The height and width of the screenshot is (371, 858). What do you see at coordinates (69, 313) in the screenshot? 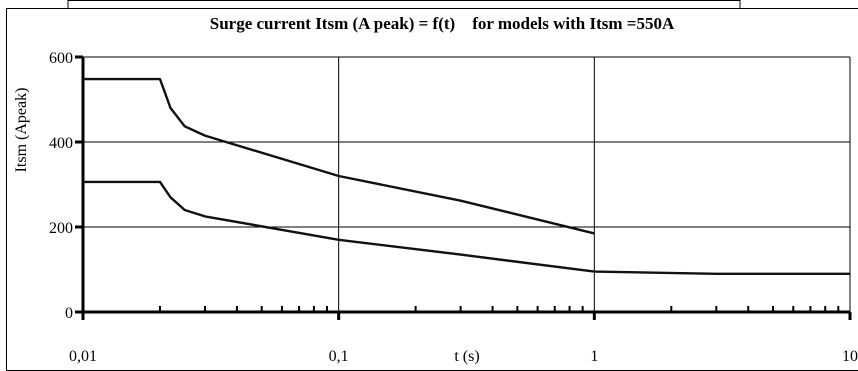
I see `y-tick-label: 0` at bounding box center [69, 313].